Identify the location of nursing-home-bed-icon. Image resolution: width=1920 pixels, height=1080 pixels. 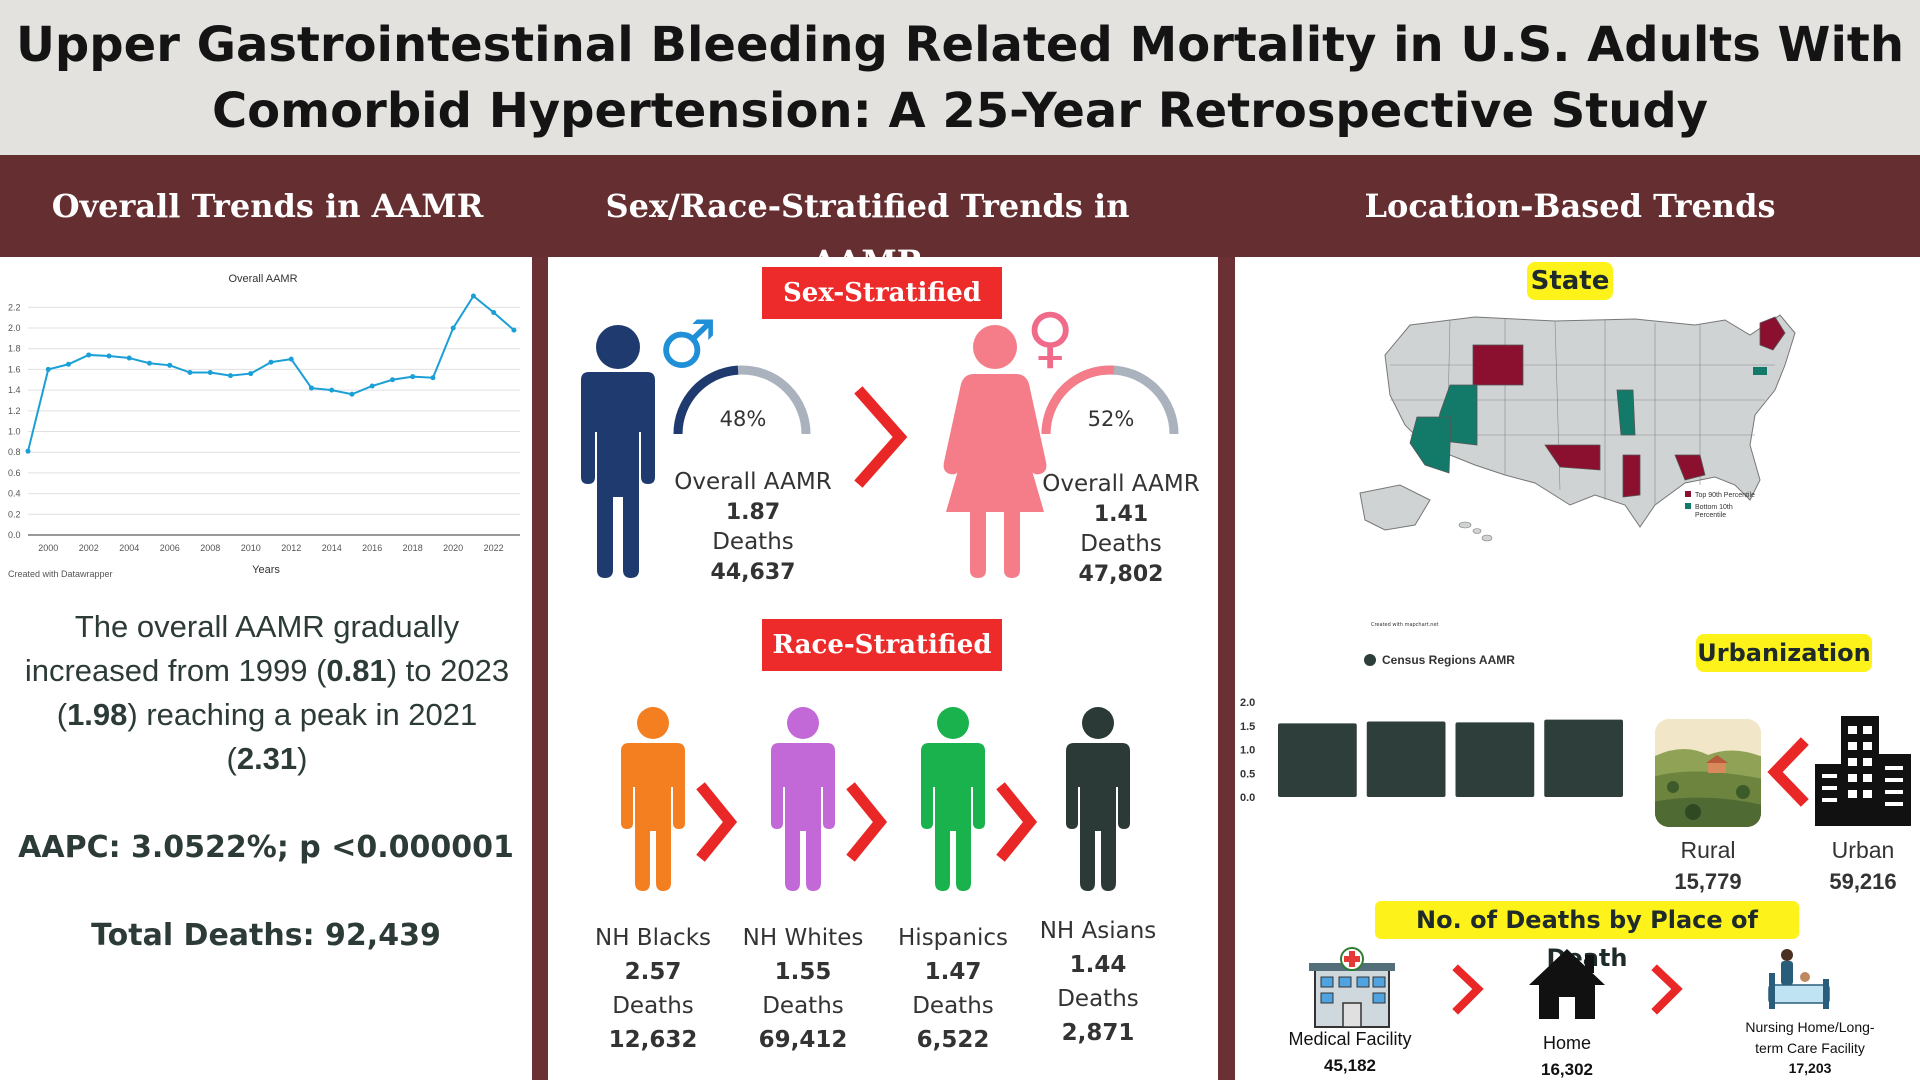
(1799, 979).